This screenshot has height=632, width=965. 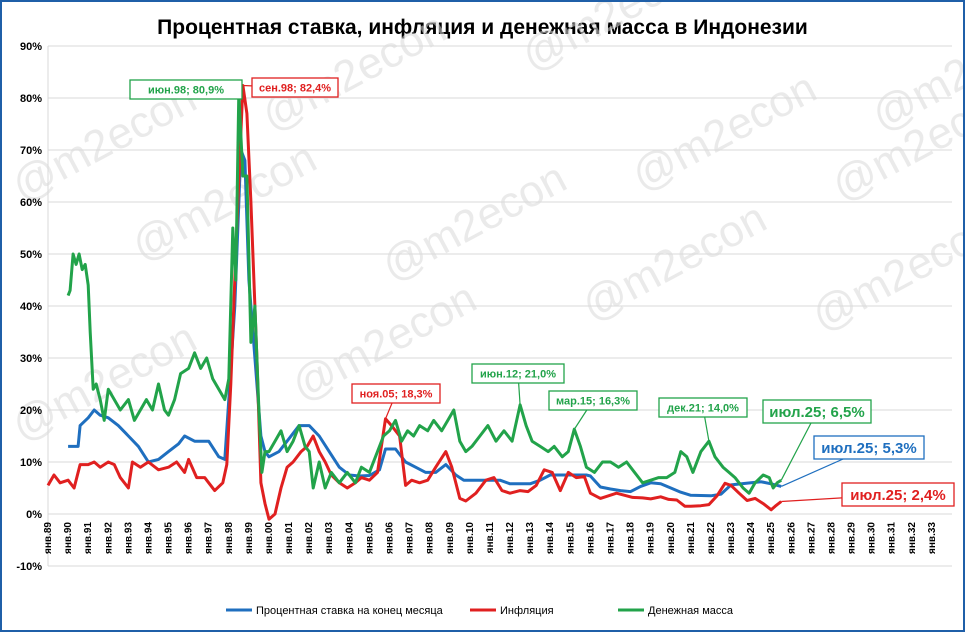 I want to click on x-tick-label: янв.09, so click(x=450, y=538).